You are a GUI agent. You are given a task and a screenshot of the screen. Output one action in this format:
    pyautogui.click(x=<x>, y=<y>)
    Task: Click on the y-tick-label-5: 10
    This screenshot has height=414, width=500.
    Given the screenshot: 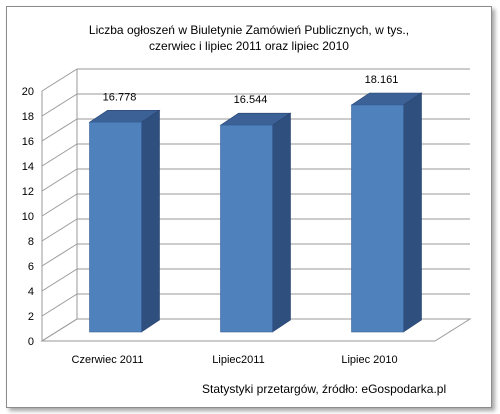 What is the action you would take?
    pyautogui.click(x=28, y=217)
    